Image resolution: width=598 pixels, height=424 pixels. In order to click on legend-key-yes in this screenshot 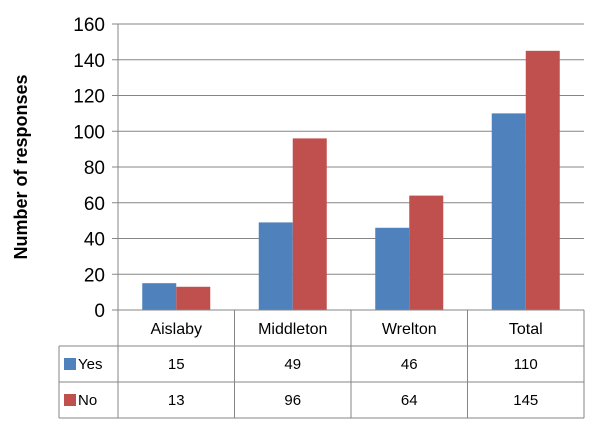, I will do `click(70, 364)`.